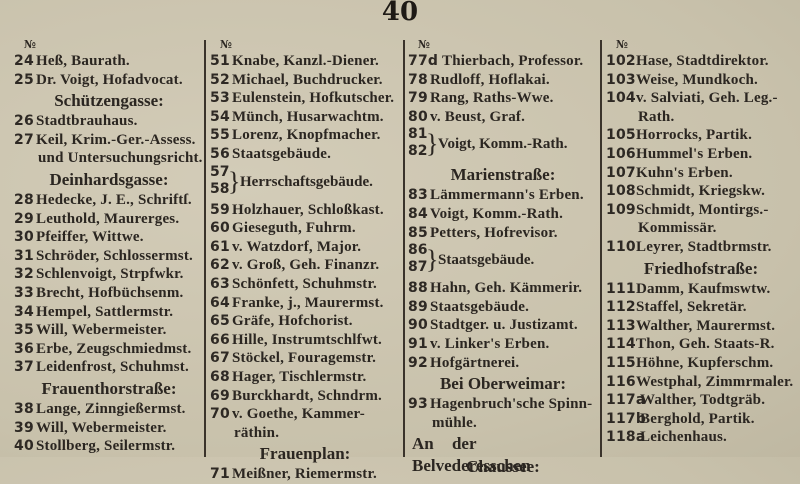 The height and width of the screenshot is (484, 800). Describe the element at coordinates (480, 306) in the screenshot. I see `resident-name: Staatsgebäude.` at that location.